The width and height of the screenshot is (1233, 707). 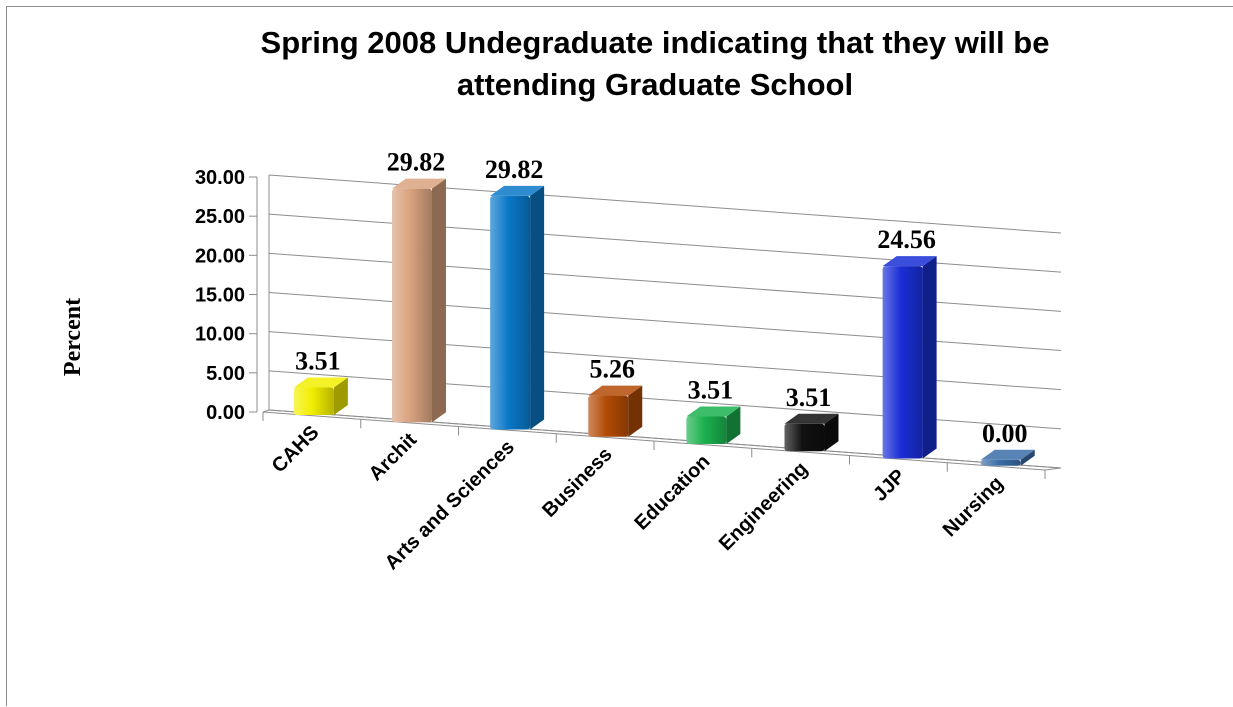 What do you see at coordinates (973, 506) in the screenshot?
I see `category-label-7: Nursing` at bounding box center [973, 506].